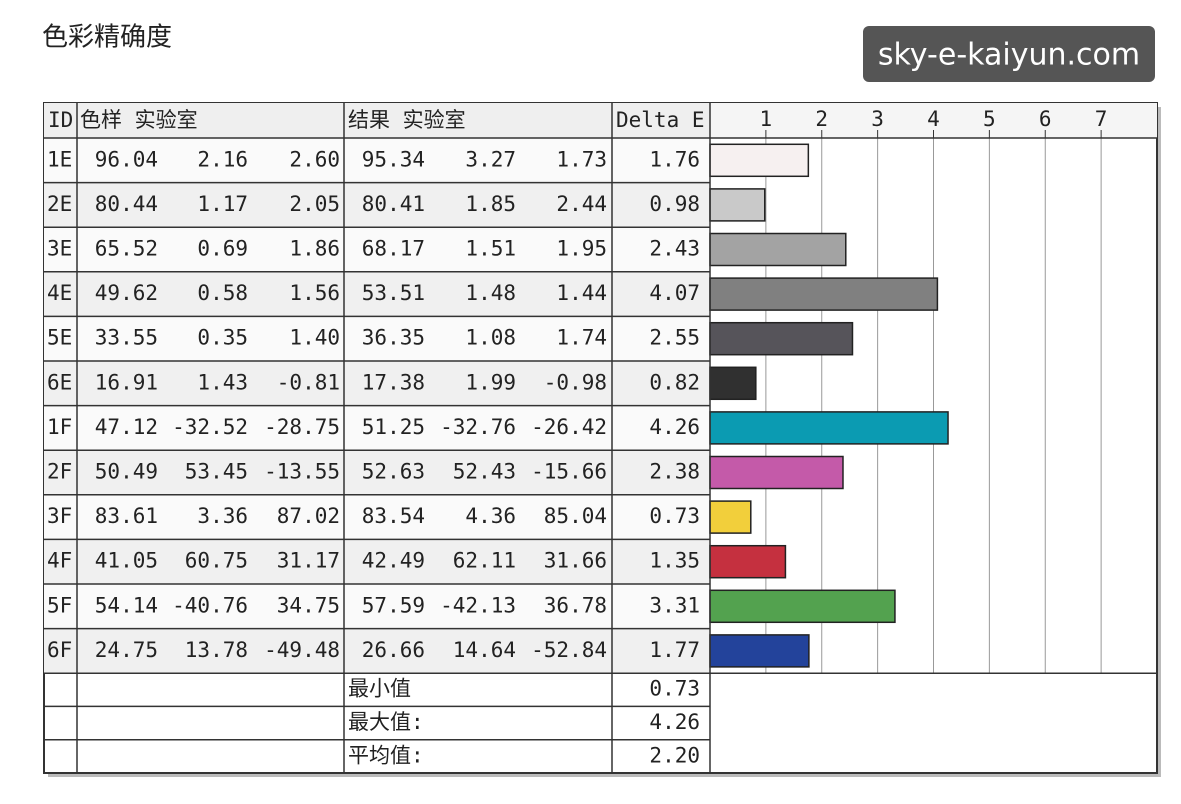 Image resolution: width=1181 pixels, height=804 pixels. I want to click on row-id: 5F, so click(59, 605).